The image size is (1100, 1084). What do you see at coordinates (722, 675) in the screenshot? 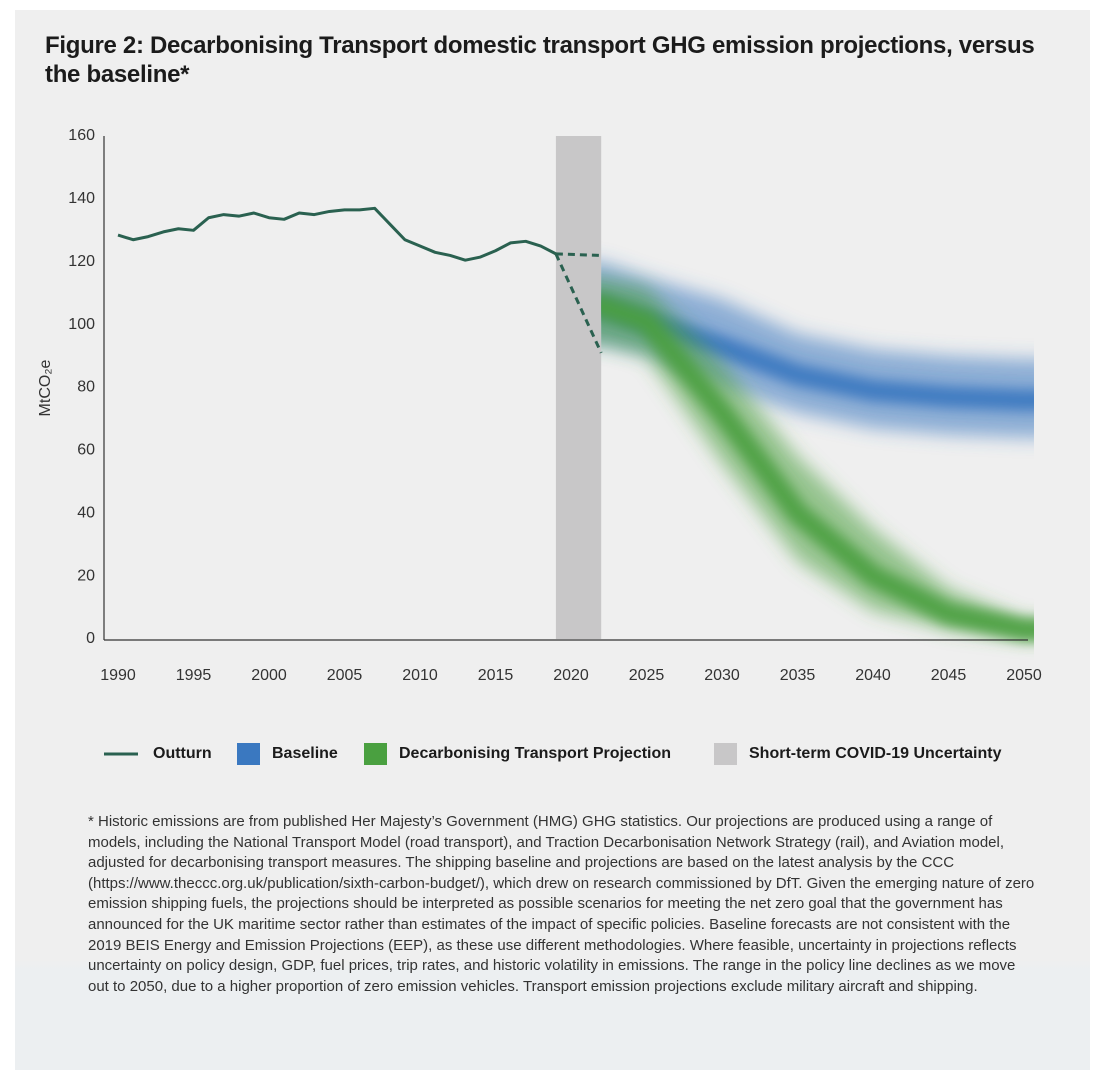
I see `x-tick-label: 2030` at bounding box center [722, 675].